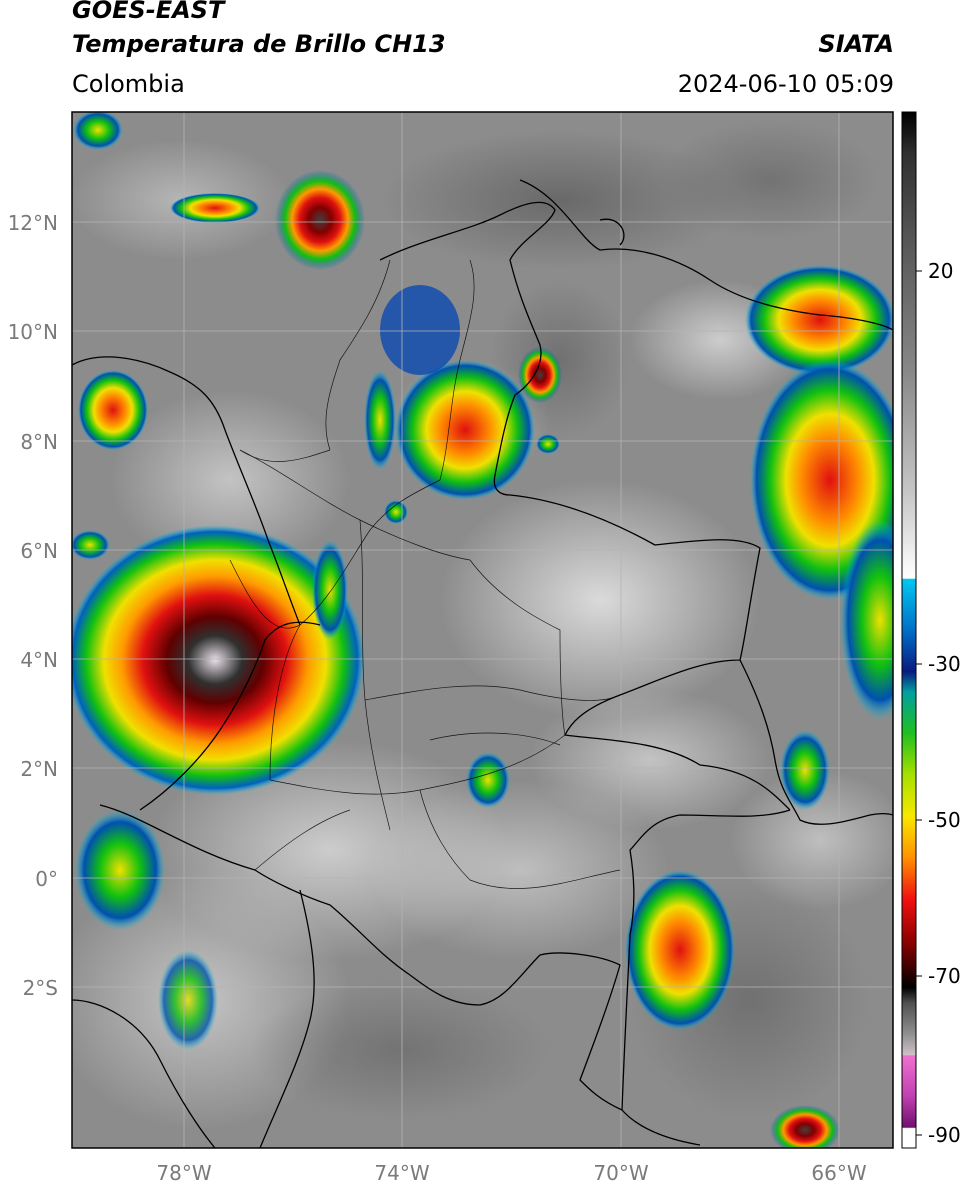 The image size is (966, 1190). Describe the element at coordinates (33, 605) in the screenshot. I see `lat-labels: 12°N 10°N 8°N 6°N 4°N 2°N 0° 2°S` at that location.